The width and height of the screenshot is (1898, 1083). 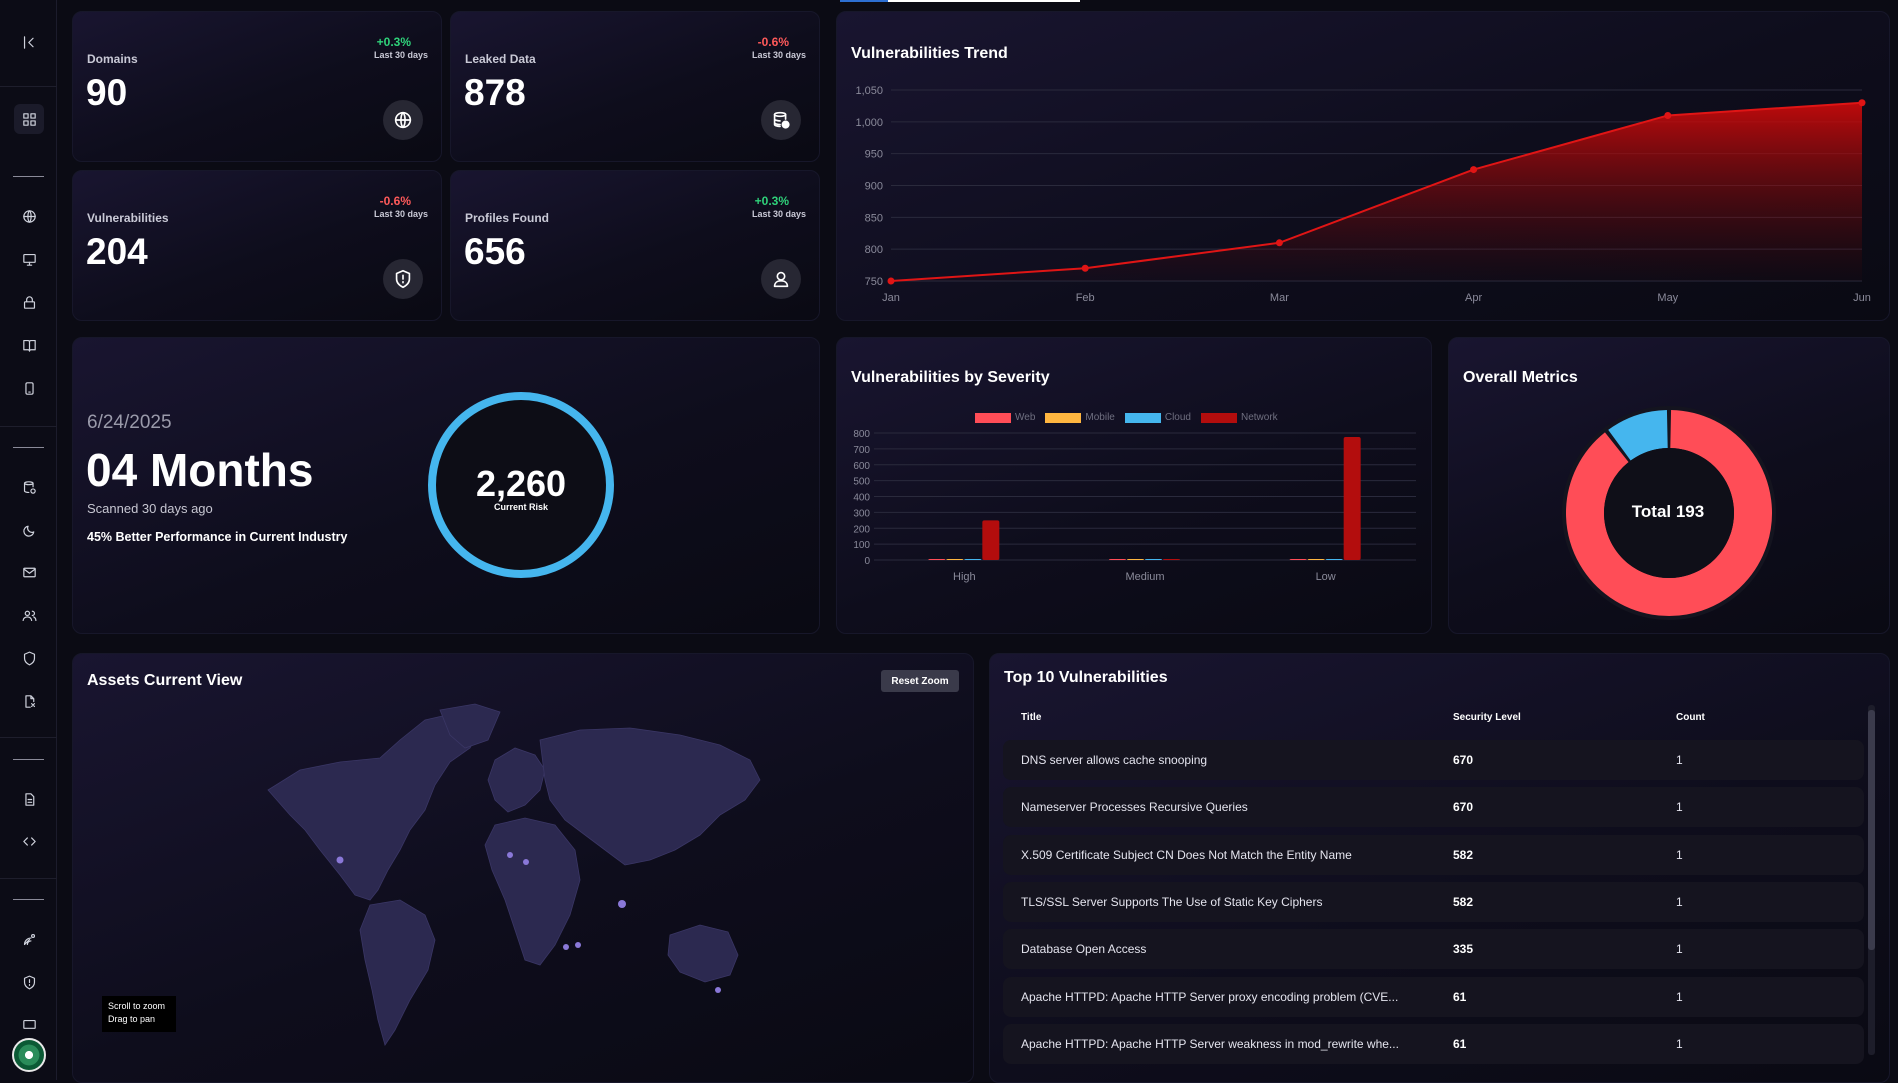 I want to click on metrics-donut, so click(x=1669, y=513).